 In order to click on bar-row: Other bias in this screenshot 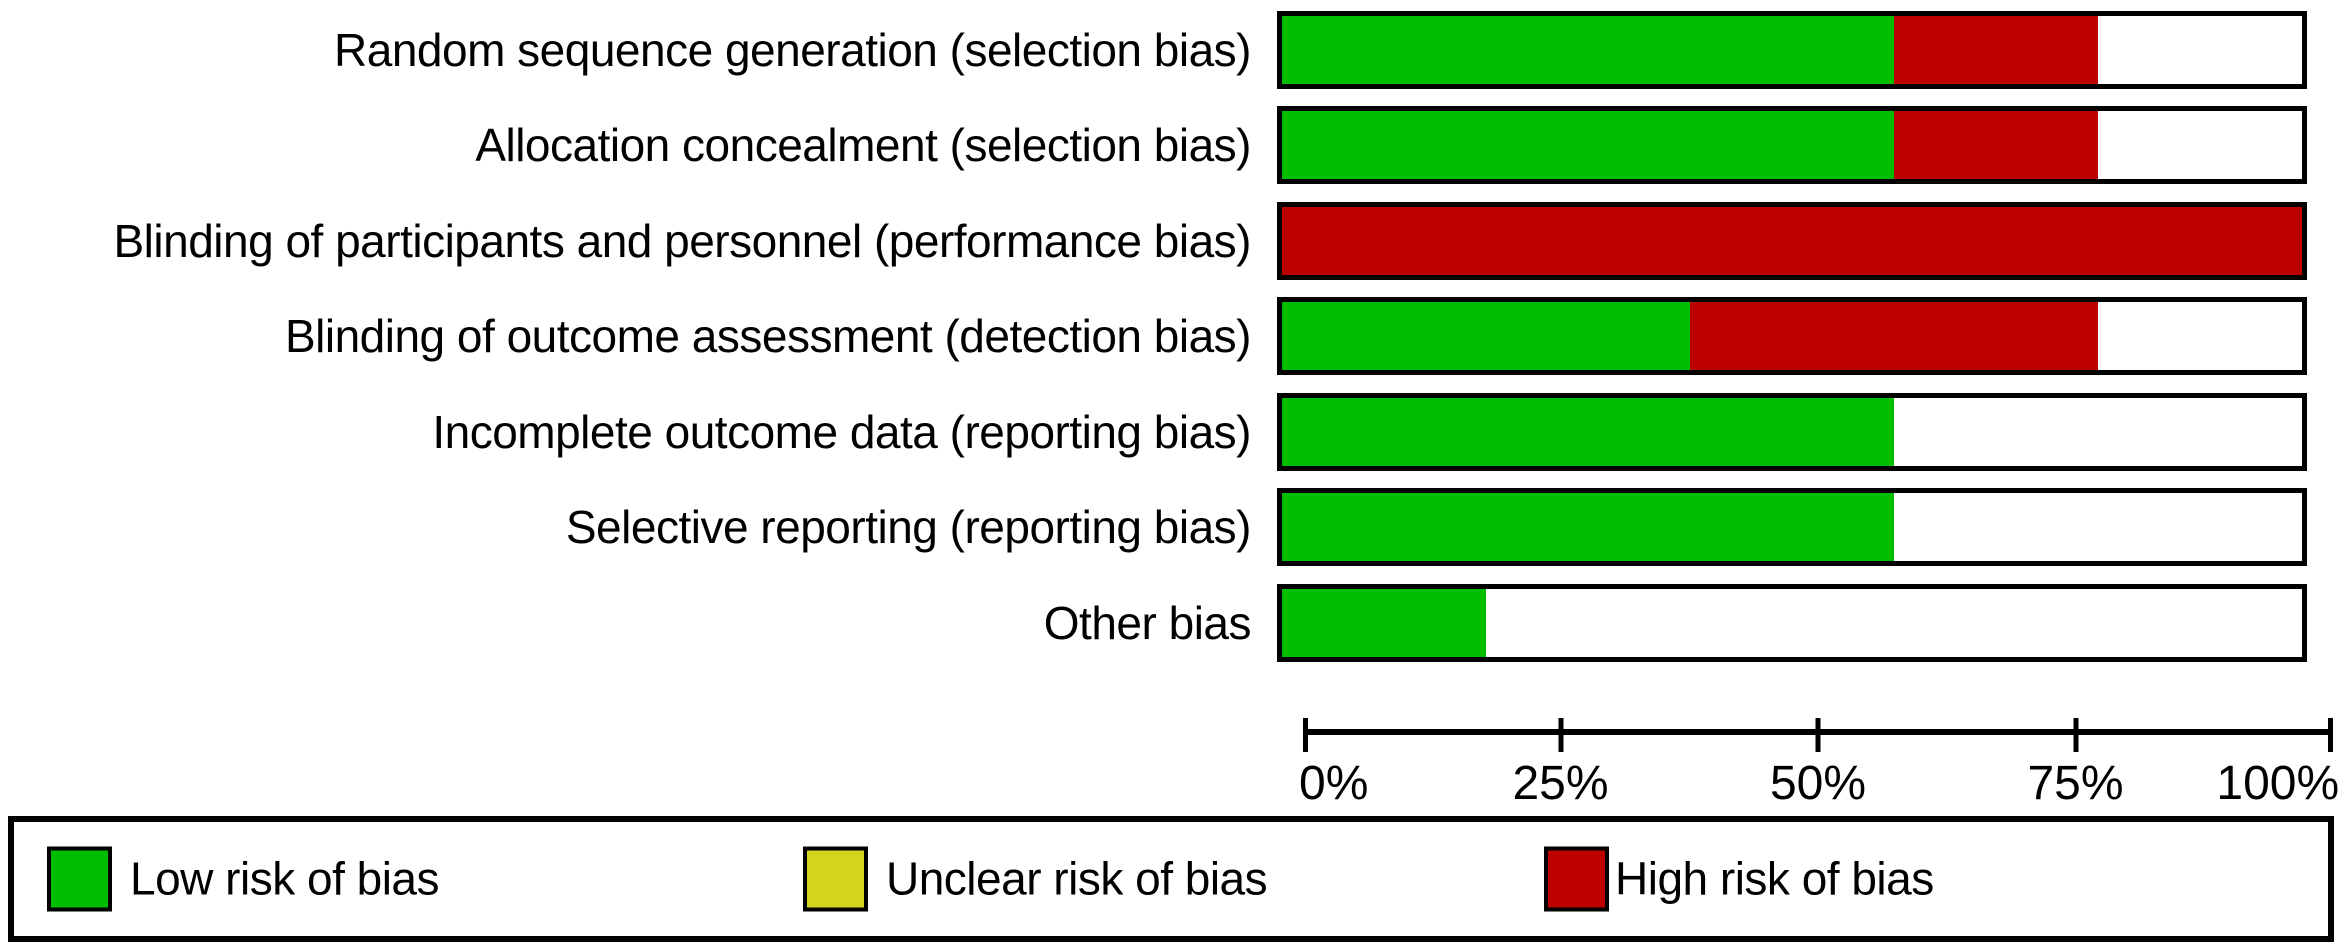, I will do `click(1171, 623)`.